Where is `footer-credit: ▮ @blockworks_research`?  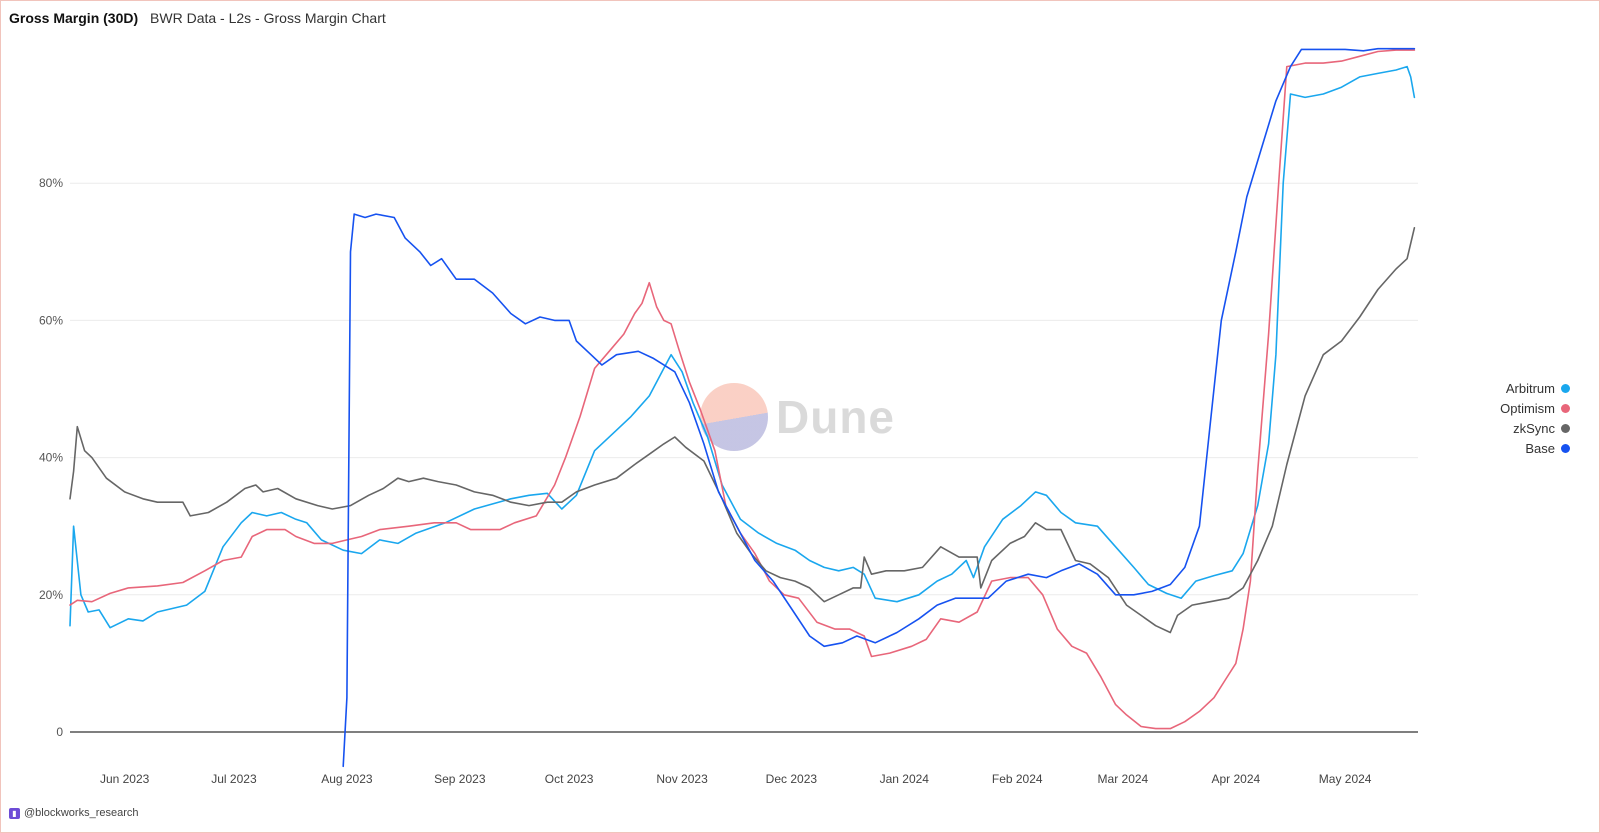 footer-credit: ▮ @blockworks_research is located at coordinates (74, 813).